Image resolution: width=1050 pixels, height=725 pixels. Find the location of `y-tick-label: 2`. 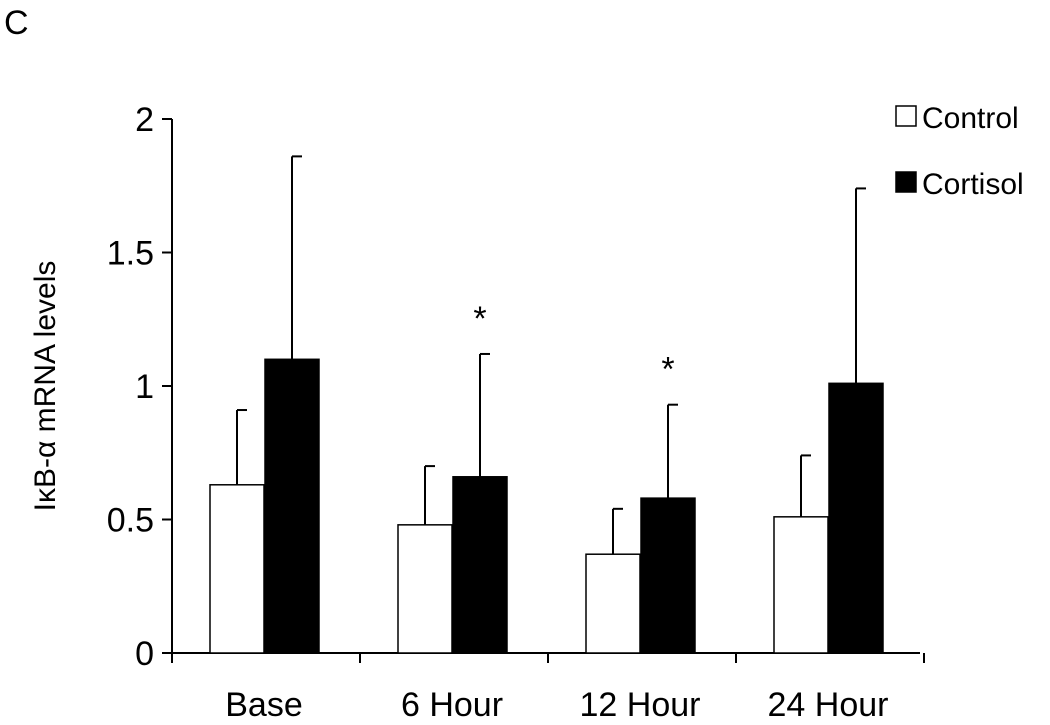

y-tick-label: 2 is located at coordinates (144, 120).